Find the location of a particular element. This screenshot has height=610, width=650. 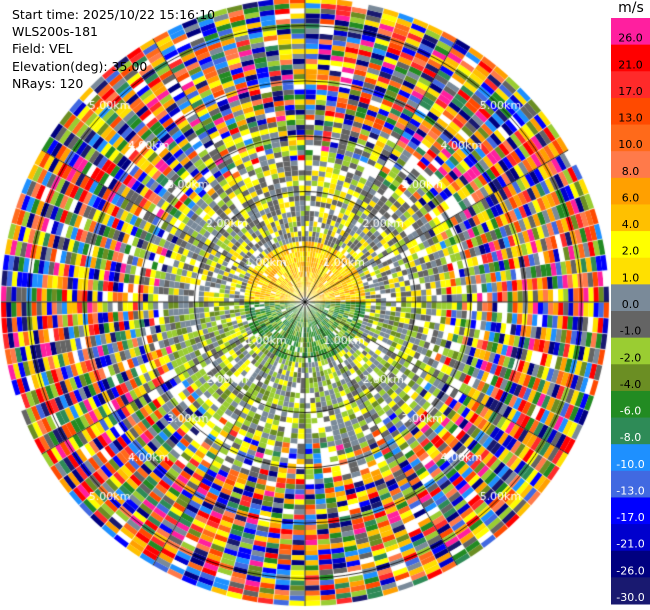

nrays-label: NRays: 120 is located at coordinates (48, 83).